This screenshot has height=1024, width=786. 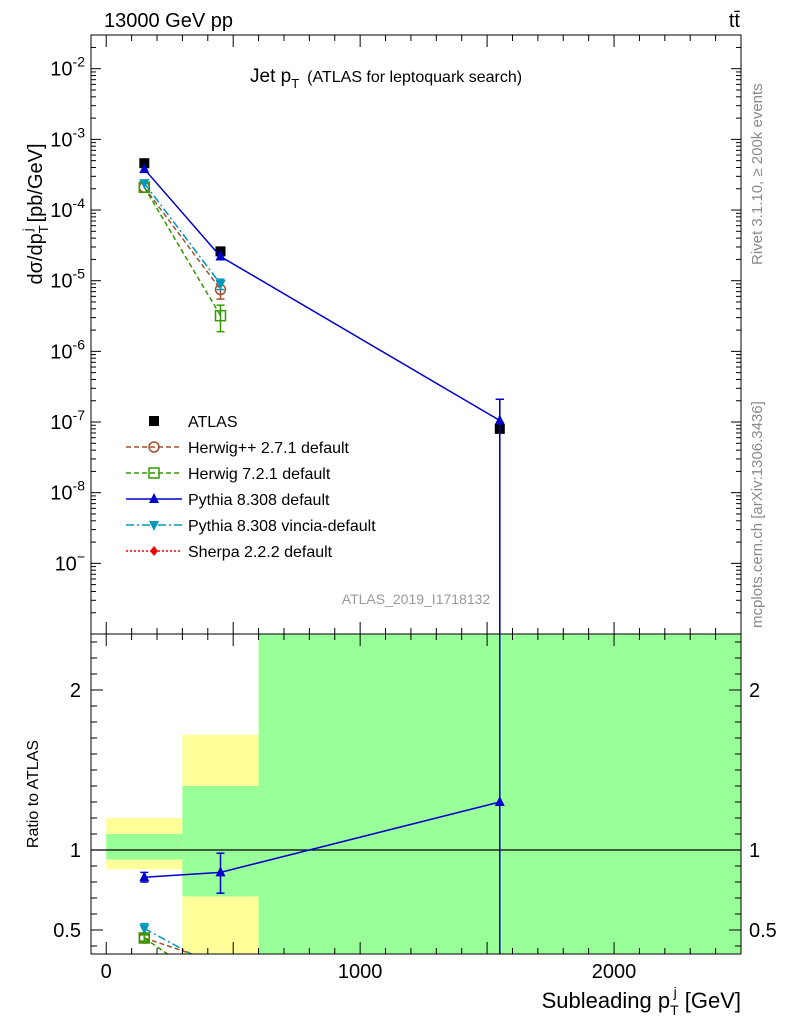 I want to click on legend-label: Herwig++ 2.7.1 default, so click(x=269, y=448).